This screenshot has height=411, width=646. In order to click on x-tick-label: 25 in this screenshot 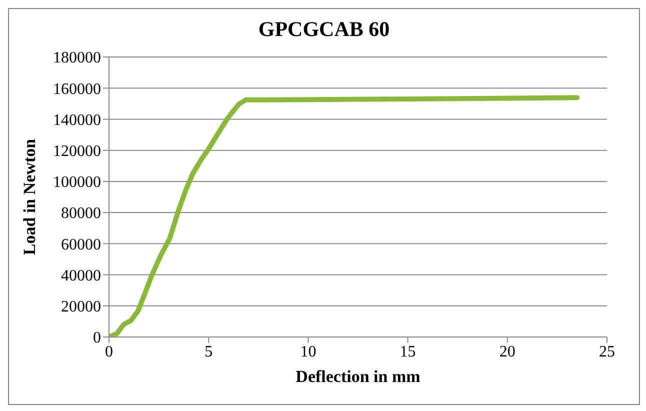, I will do `click(607, 351)`.